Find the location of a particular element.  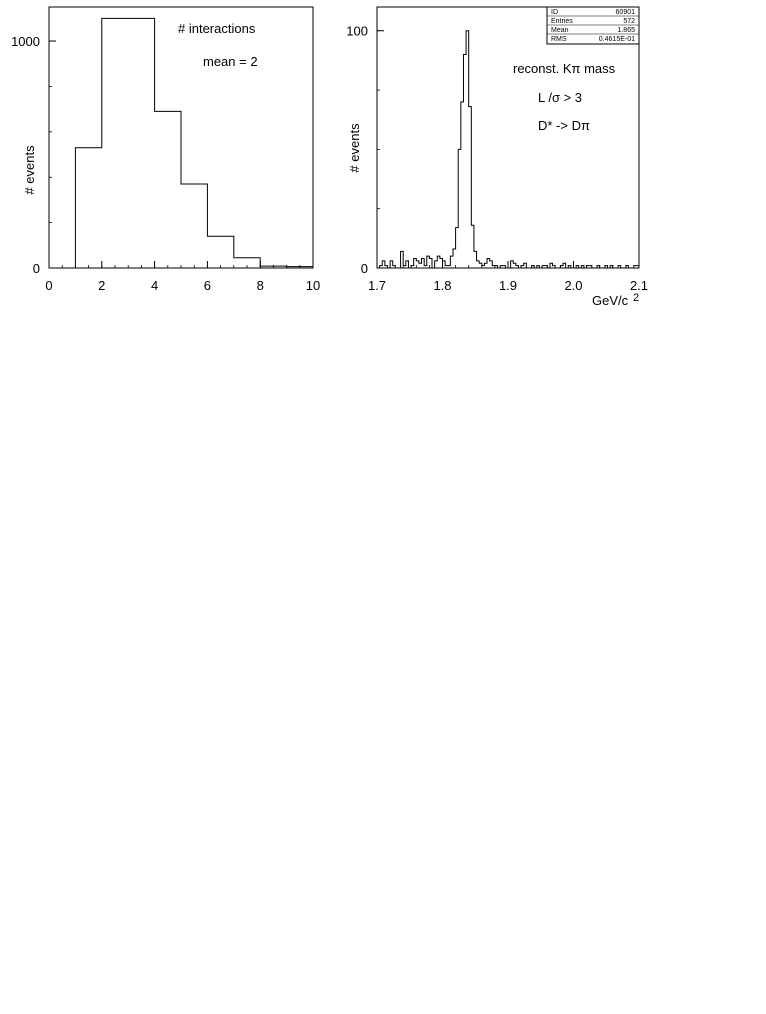

x-axis-ticks: 0 2 4 6 8 10 is located at coordinates (182, 277).